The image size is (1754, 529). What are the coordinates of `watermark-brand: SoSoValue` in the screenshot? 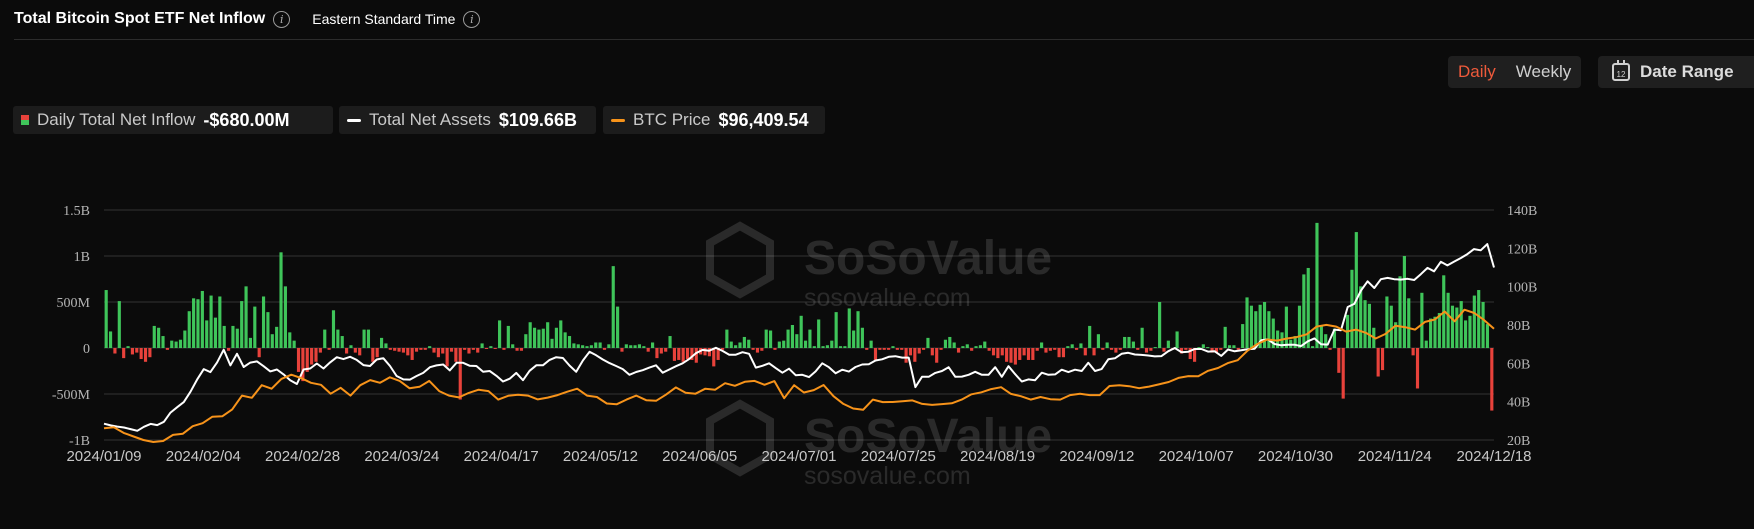 It's located at (928, 436).